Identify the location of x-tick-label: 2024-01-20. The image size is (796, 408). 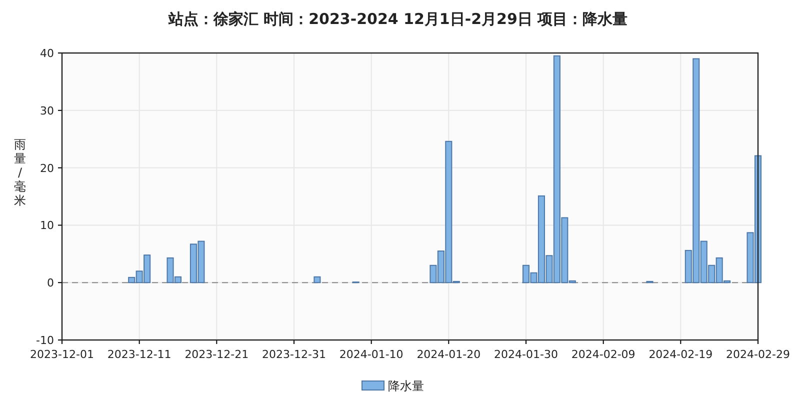
(448, 354).